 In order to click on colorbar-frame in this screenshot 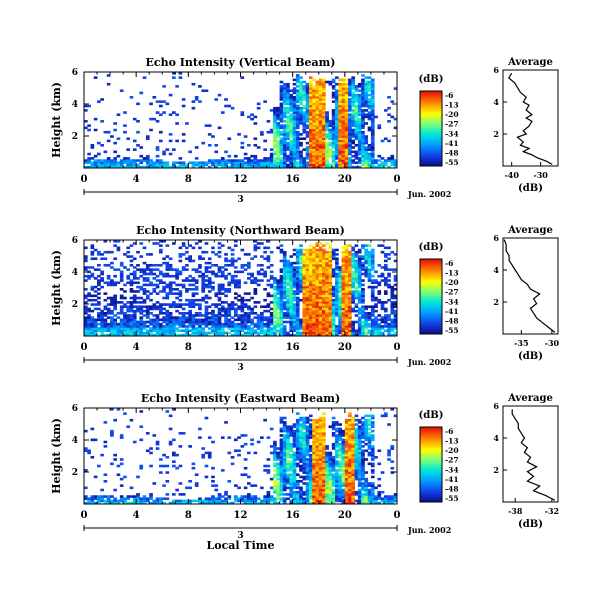, I will do `click(431, 128)`.